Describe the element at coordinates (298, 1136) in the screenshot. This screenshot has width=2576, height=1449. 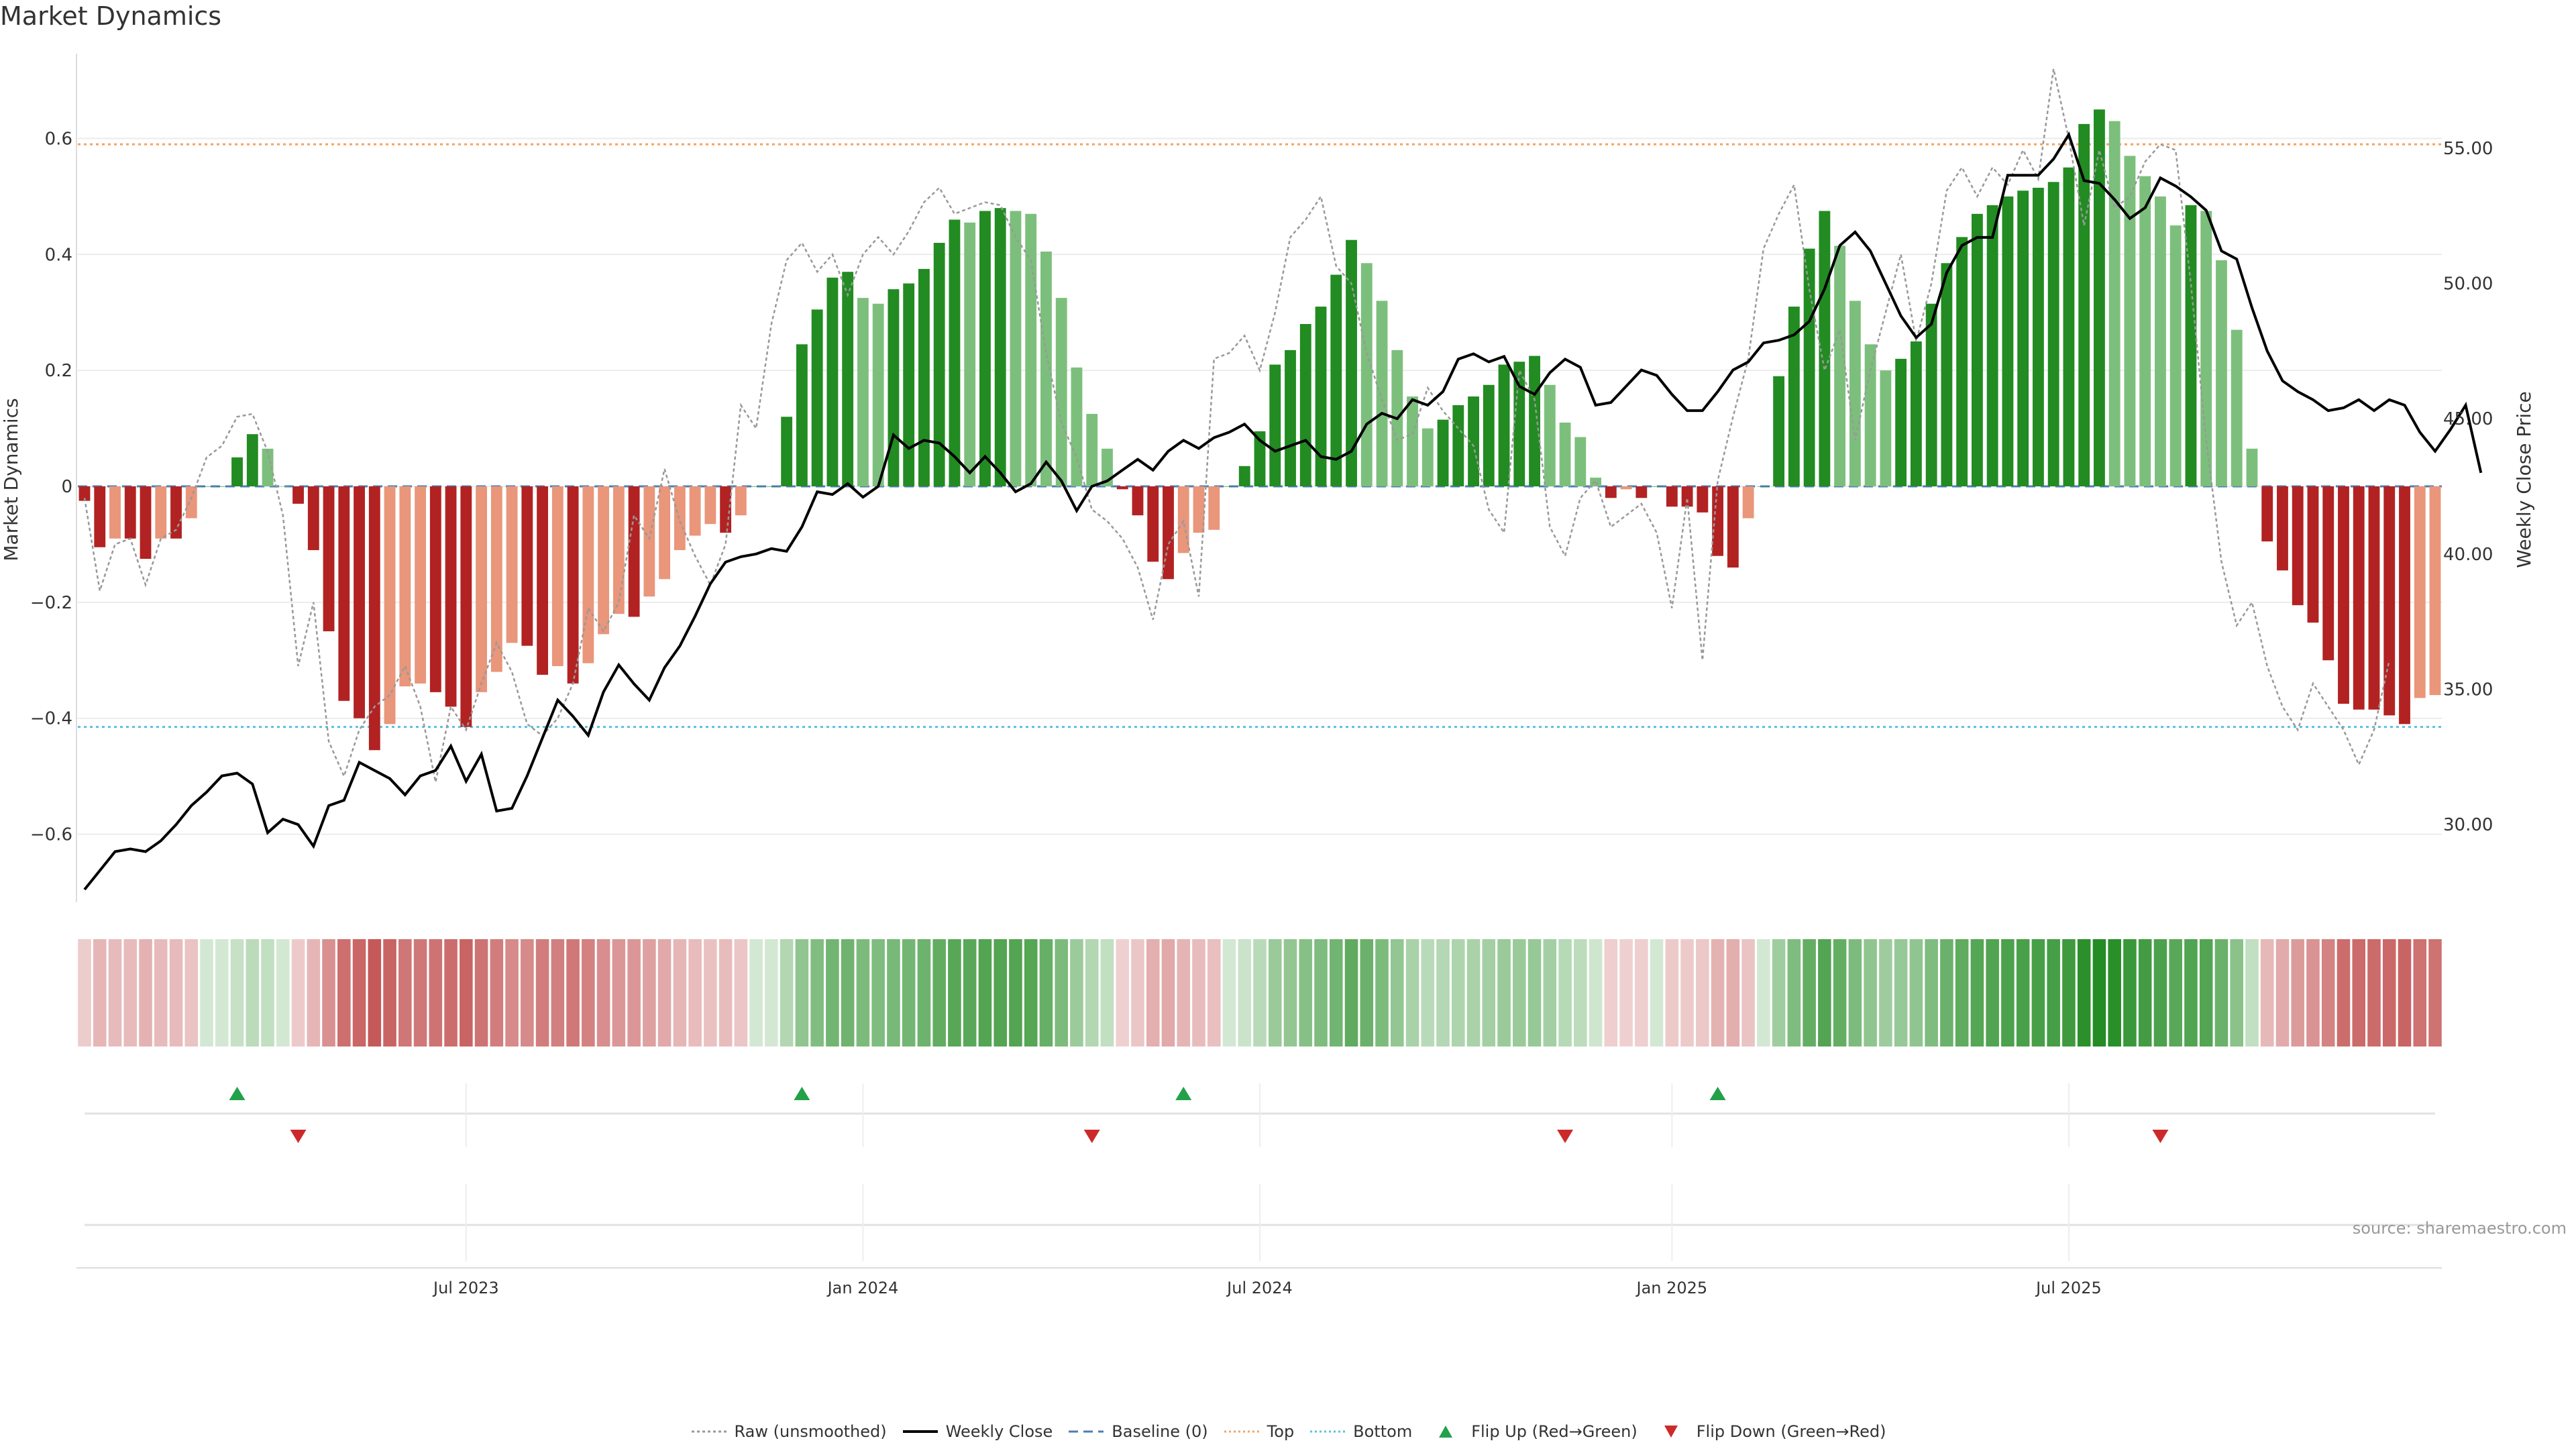
I see `flip-down-marker` at that location.